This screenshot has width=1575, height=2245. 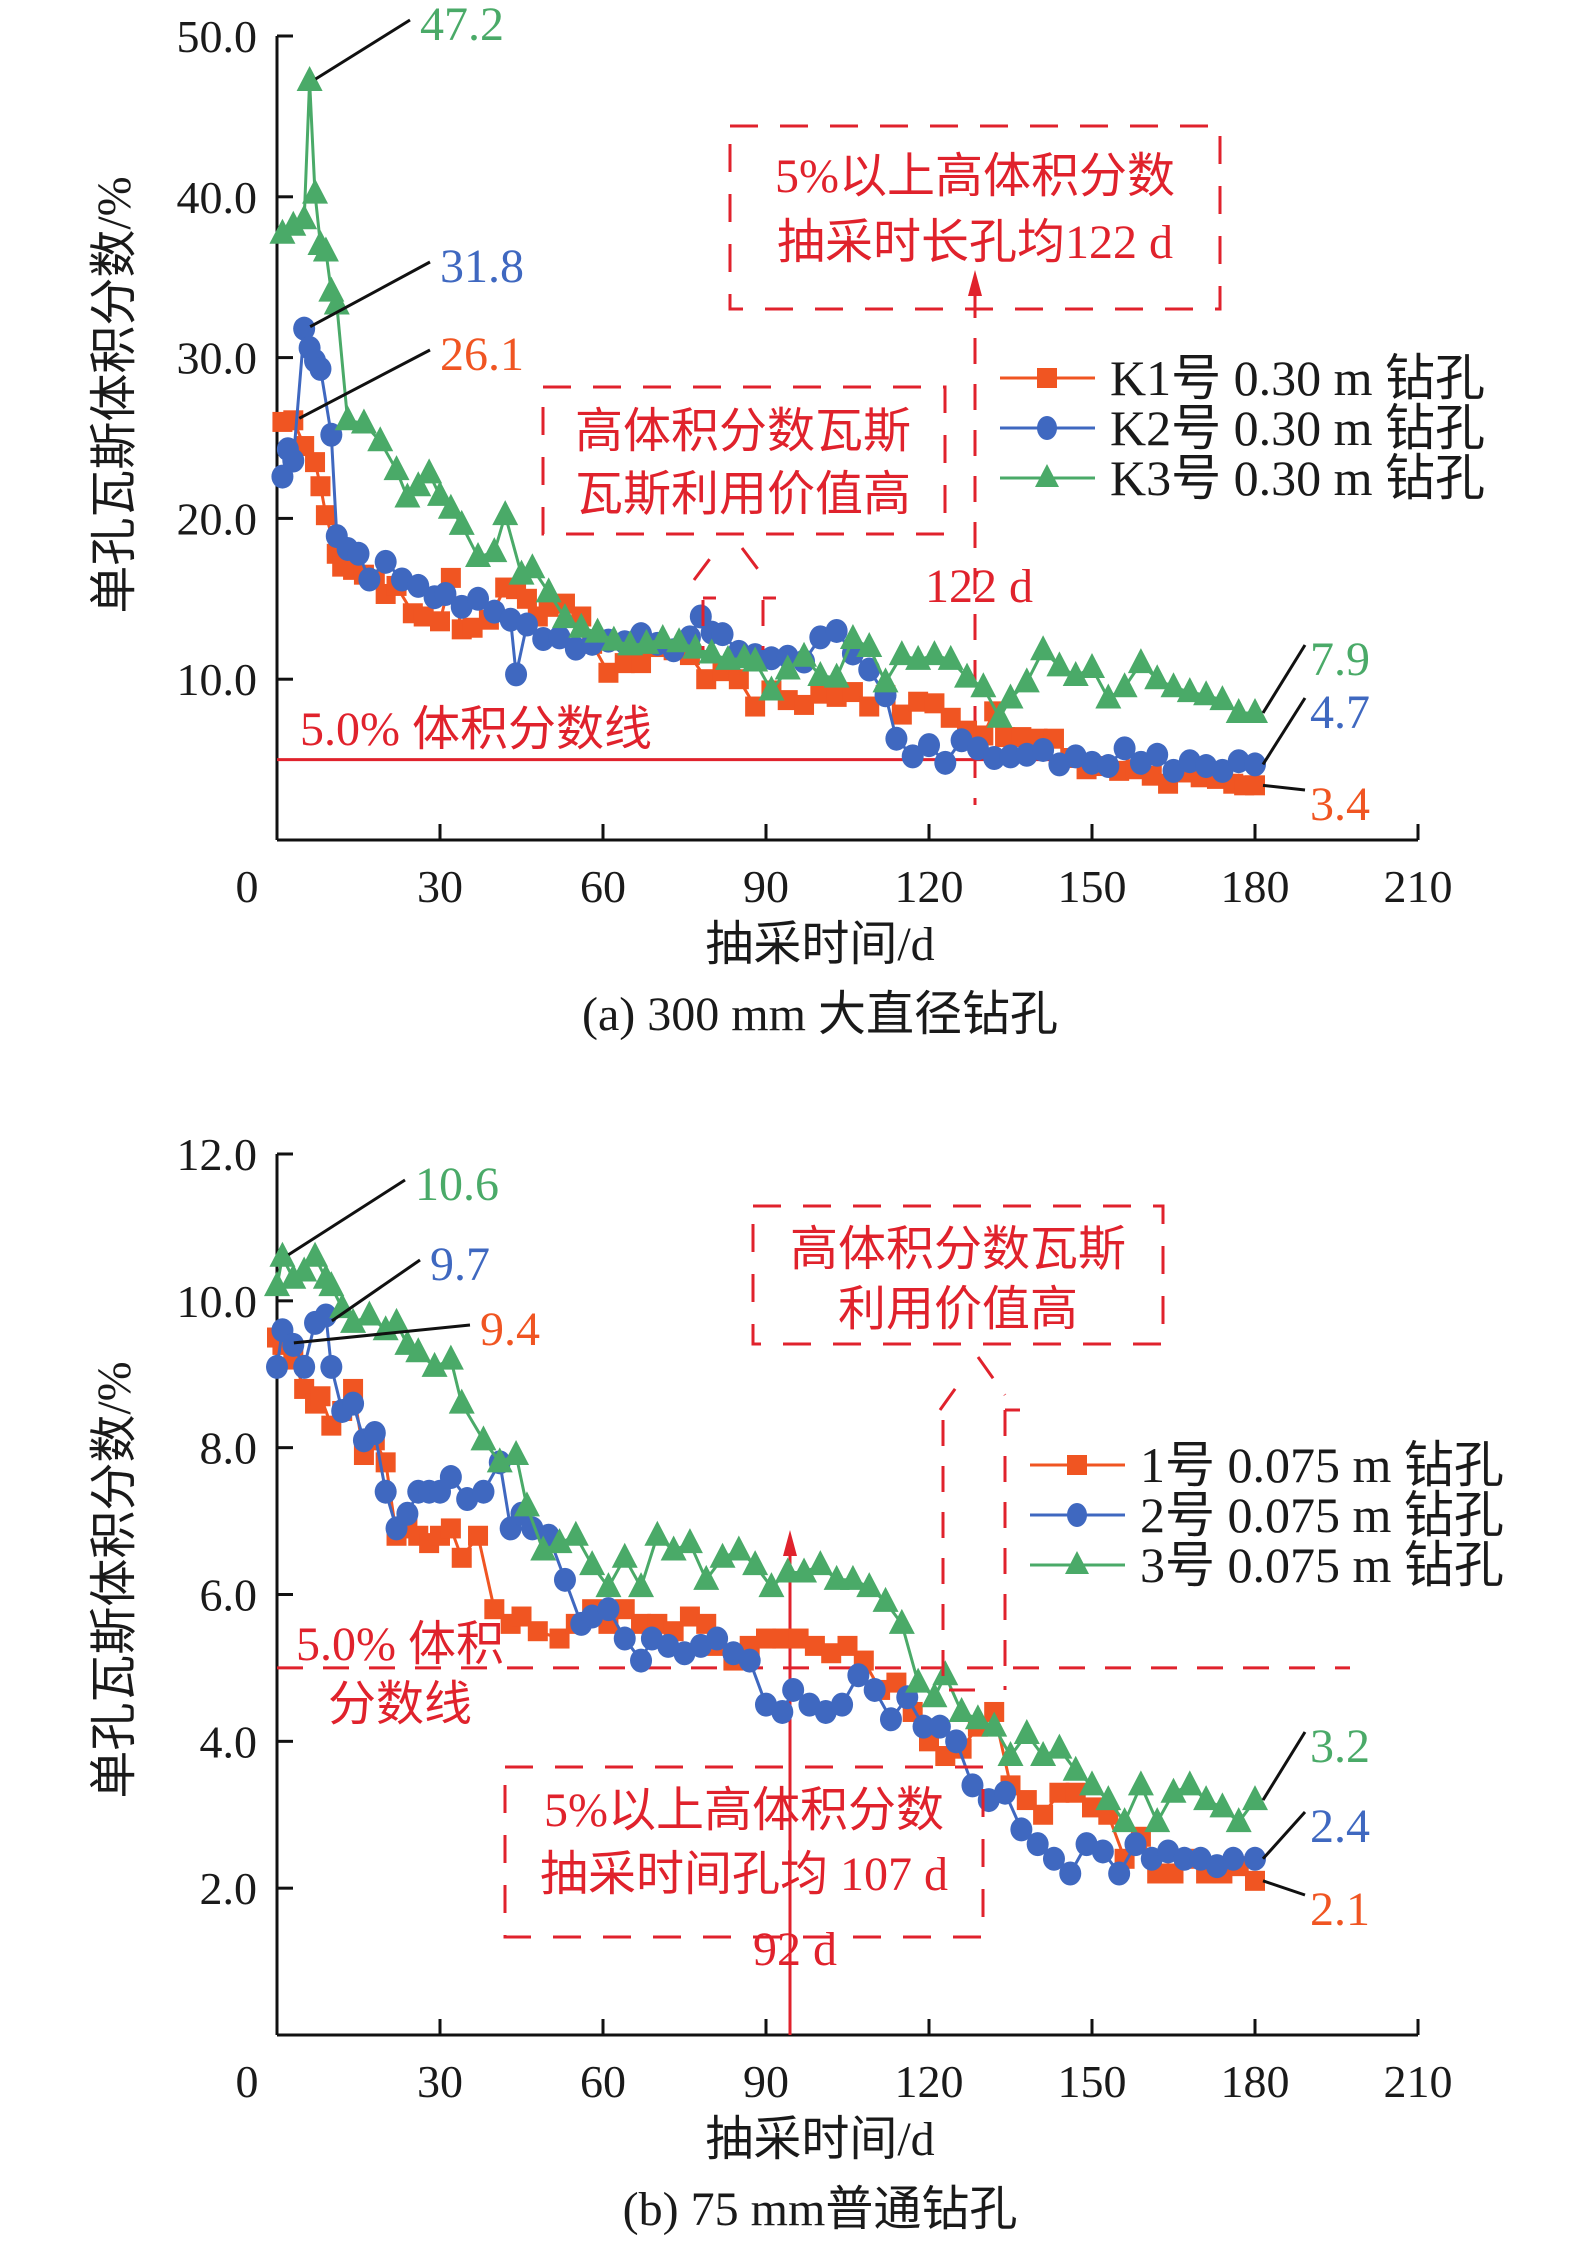 I want to click on legend-item-k1: K1号 0.30 m 钻孔, so click(x=1242, y=378).